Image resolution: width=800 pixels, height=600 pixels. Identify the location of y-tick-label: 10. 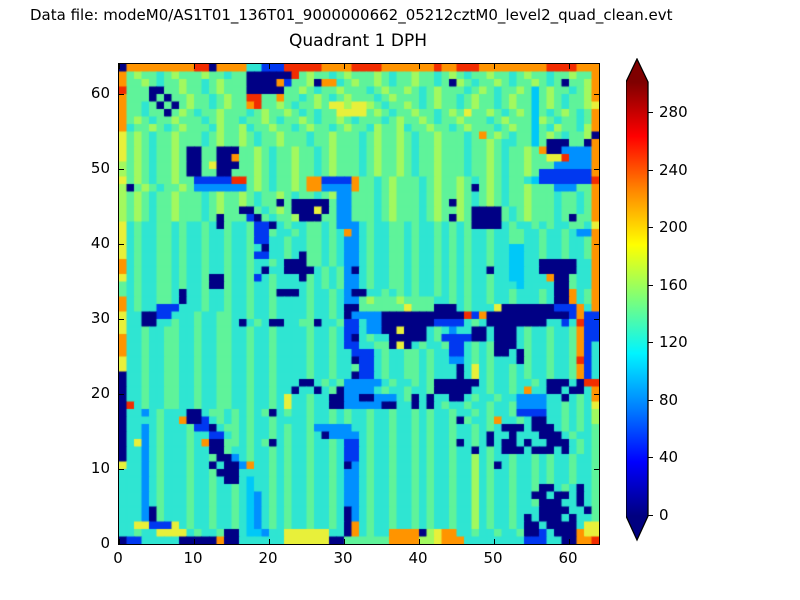
(100, 468).